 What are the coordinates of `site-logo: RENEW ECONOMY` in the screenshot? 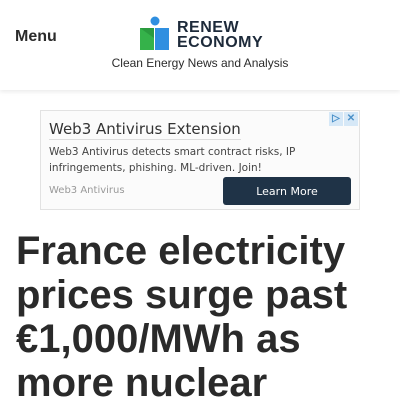 It's located at (201, 34).